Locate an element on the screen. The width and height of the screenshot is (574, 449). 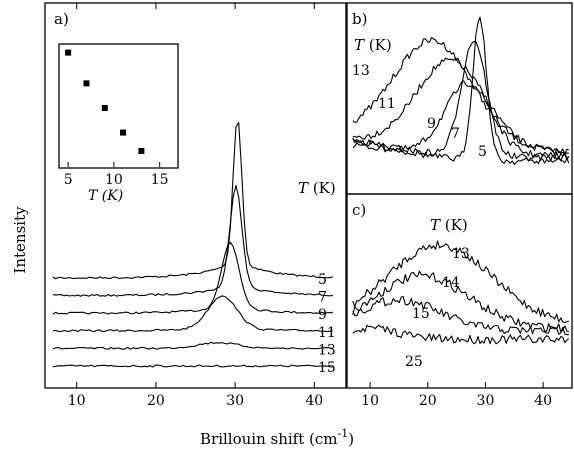
panel-a-x-tick-label: 10 is located at coordinates (77, 401).